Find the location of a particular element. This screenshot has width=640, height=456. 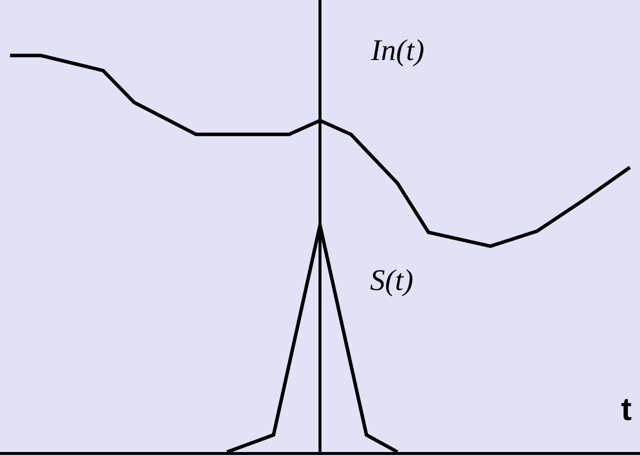

text: In(t) is located at coordinates (397, 50).